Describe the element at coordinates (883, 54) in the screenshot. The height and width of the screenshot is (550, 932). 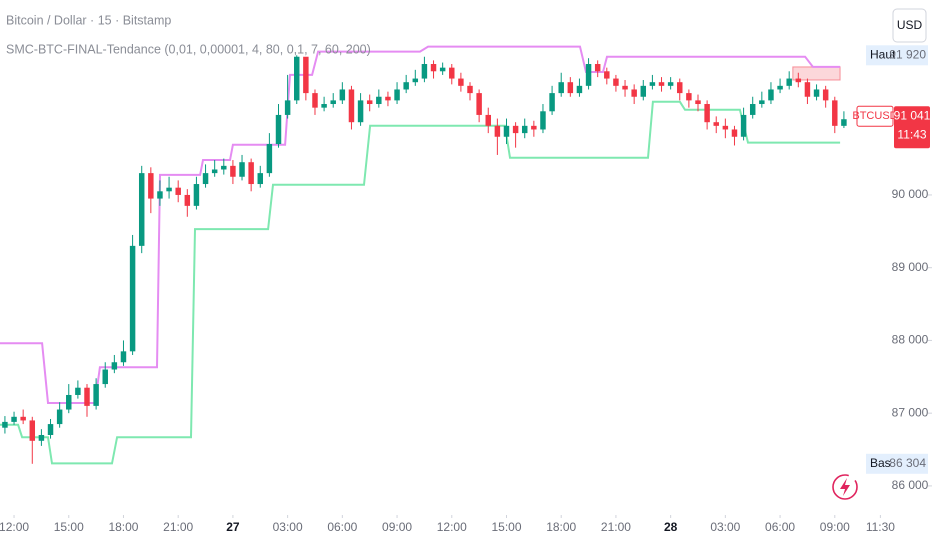
I see `price-marker-name: Haut` at that location.